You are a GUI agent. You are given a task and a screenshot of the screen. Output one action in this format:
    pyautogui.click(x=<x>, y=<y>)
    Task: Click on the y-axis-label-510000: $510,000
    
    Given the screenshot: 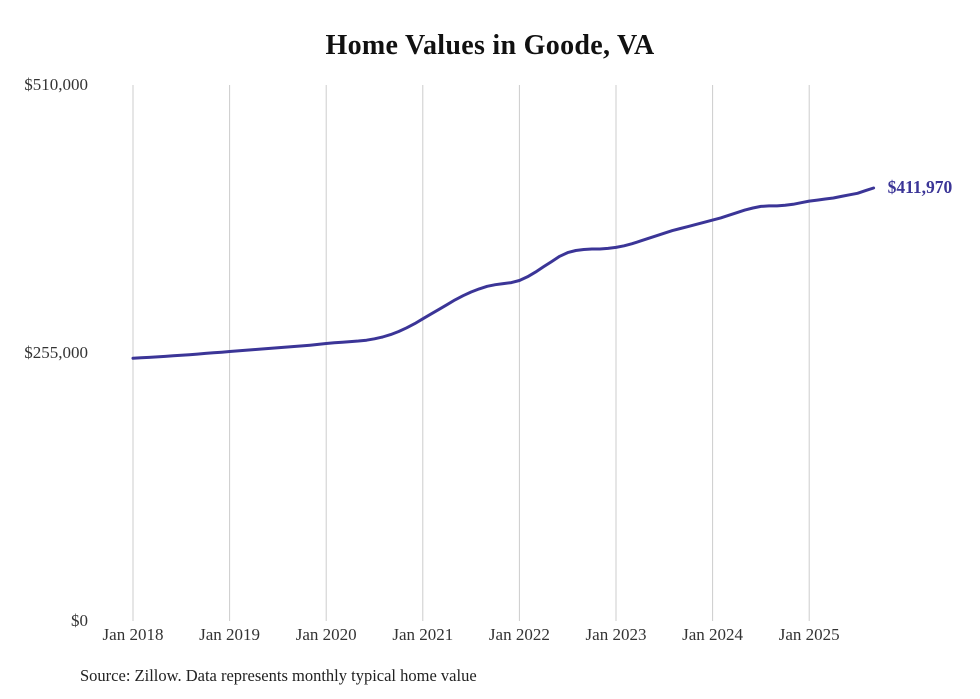 What is the action you would take?
    pyautogui.click(x=56, y=84)
    